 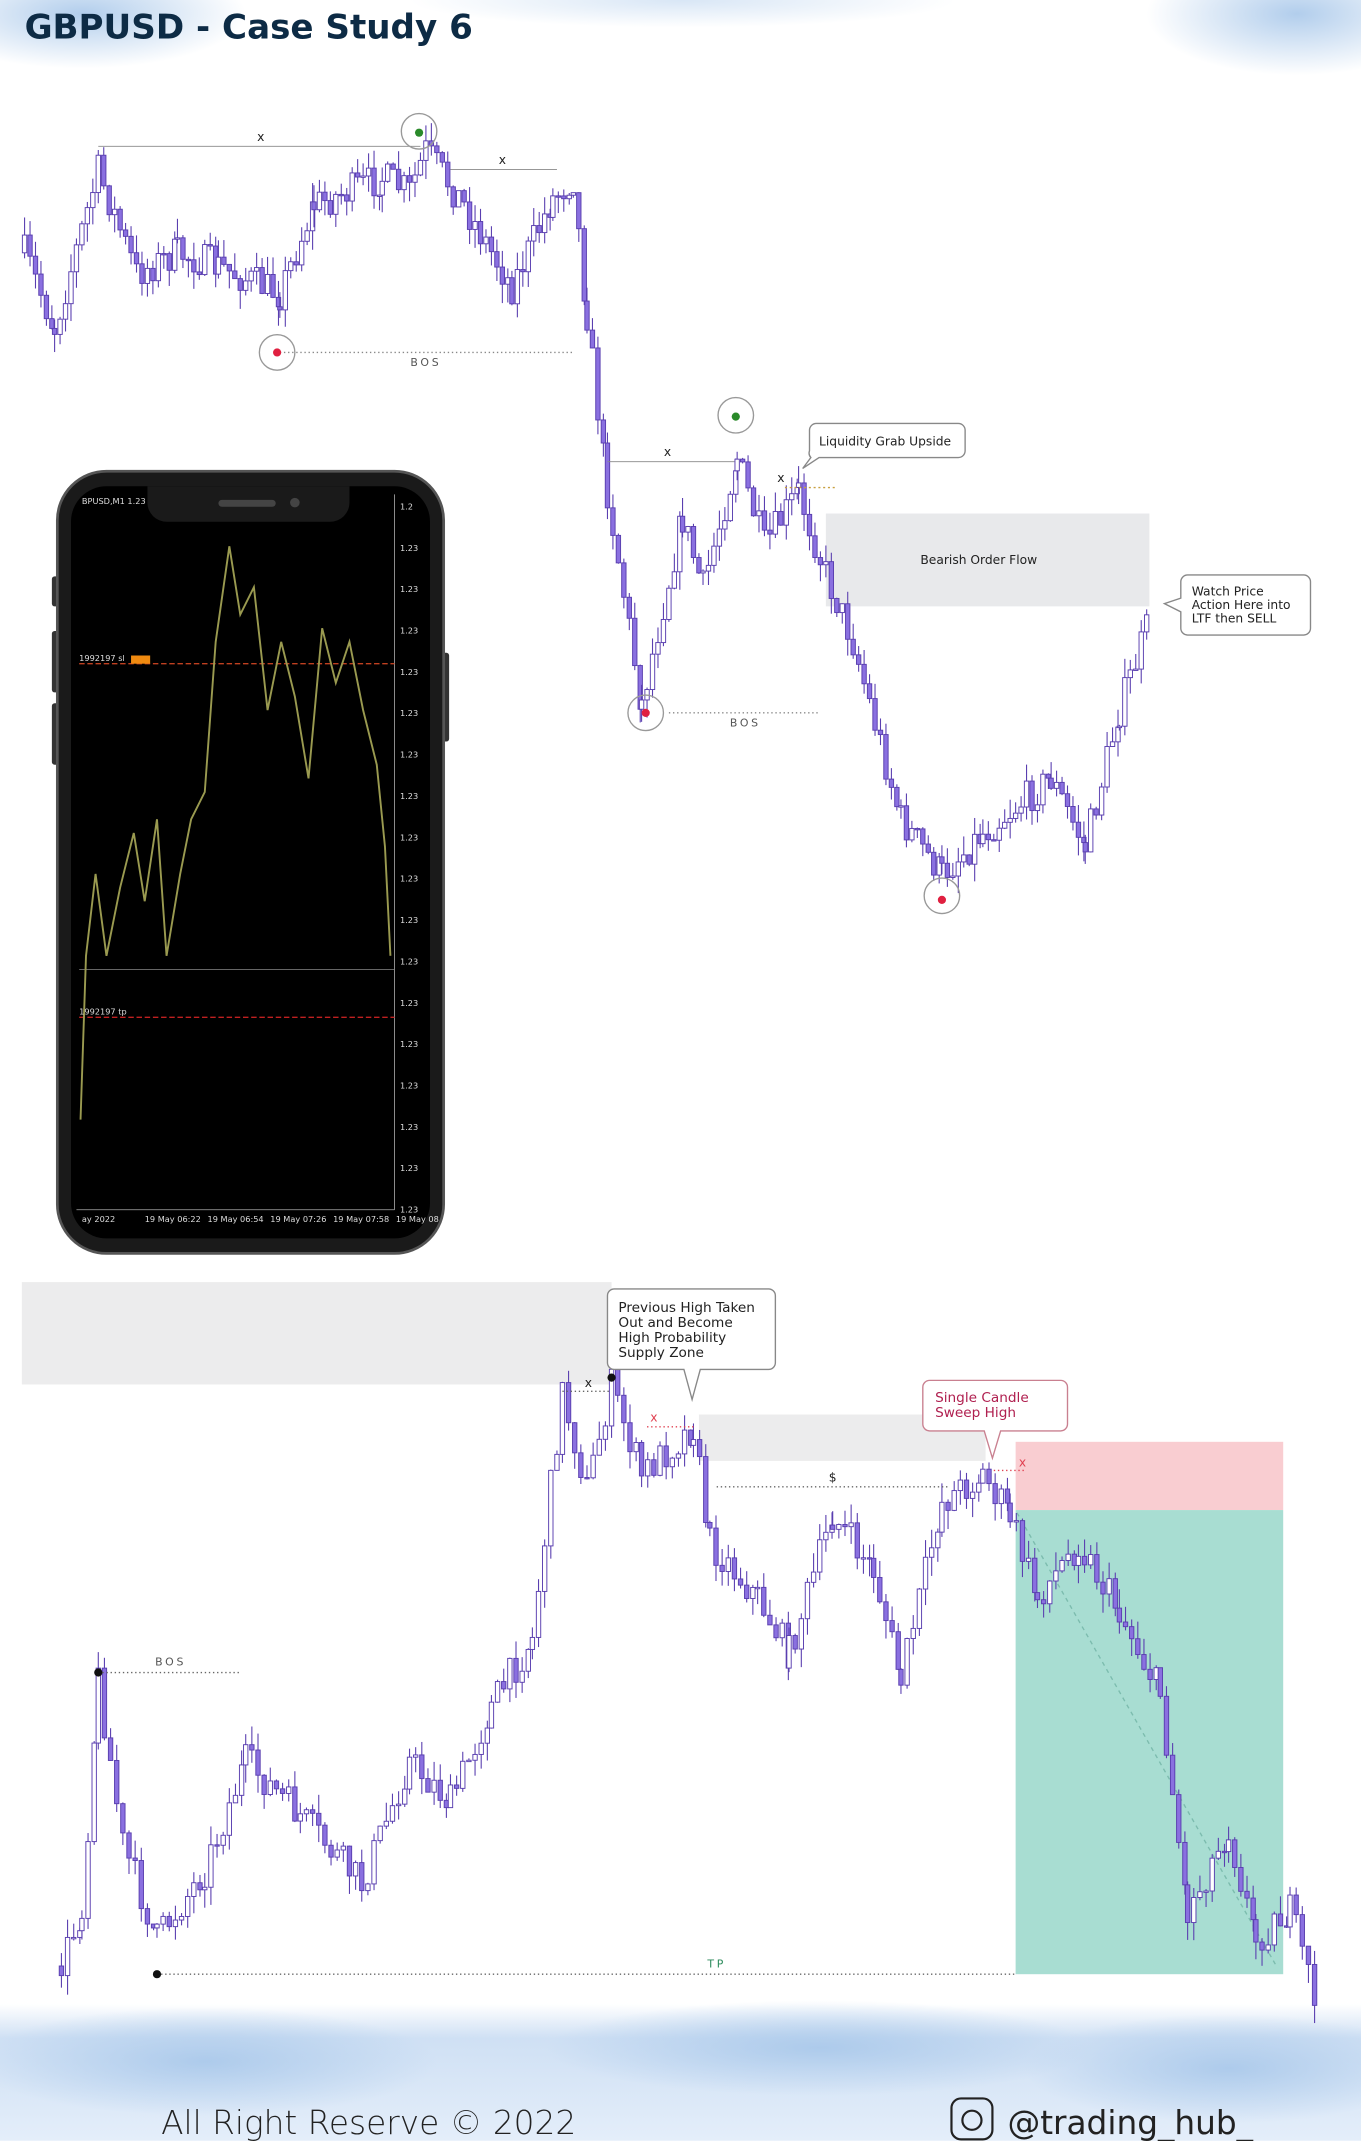 What do you see at coordinates (833, 1477) in the screenshot?
I see `liquidity-mark: $` at bounding box center [833, 1477].